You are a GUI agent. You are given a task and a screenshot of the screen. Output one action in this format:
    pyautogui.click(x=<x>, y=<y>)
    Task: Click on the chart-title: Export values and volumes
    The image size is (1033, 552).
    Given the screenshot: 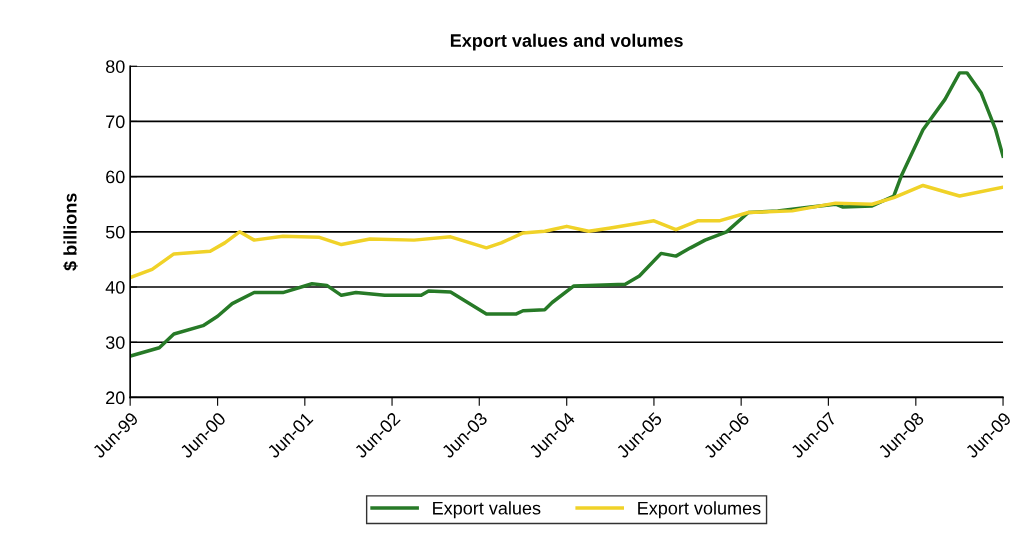 What is the action you would take?
    pyautogui.click(x=566, y=42)
    